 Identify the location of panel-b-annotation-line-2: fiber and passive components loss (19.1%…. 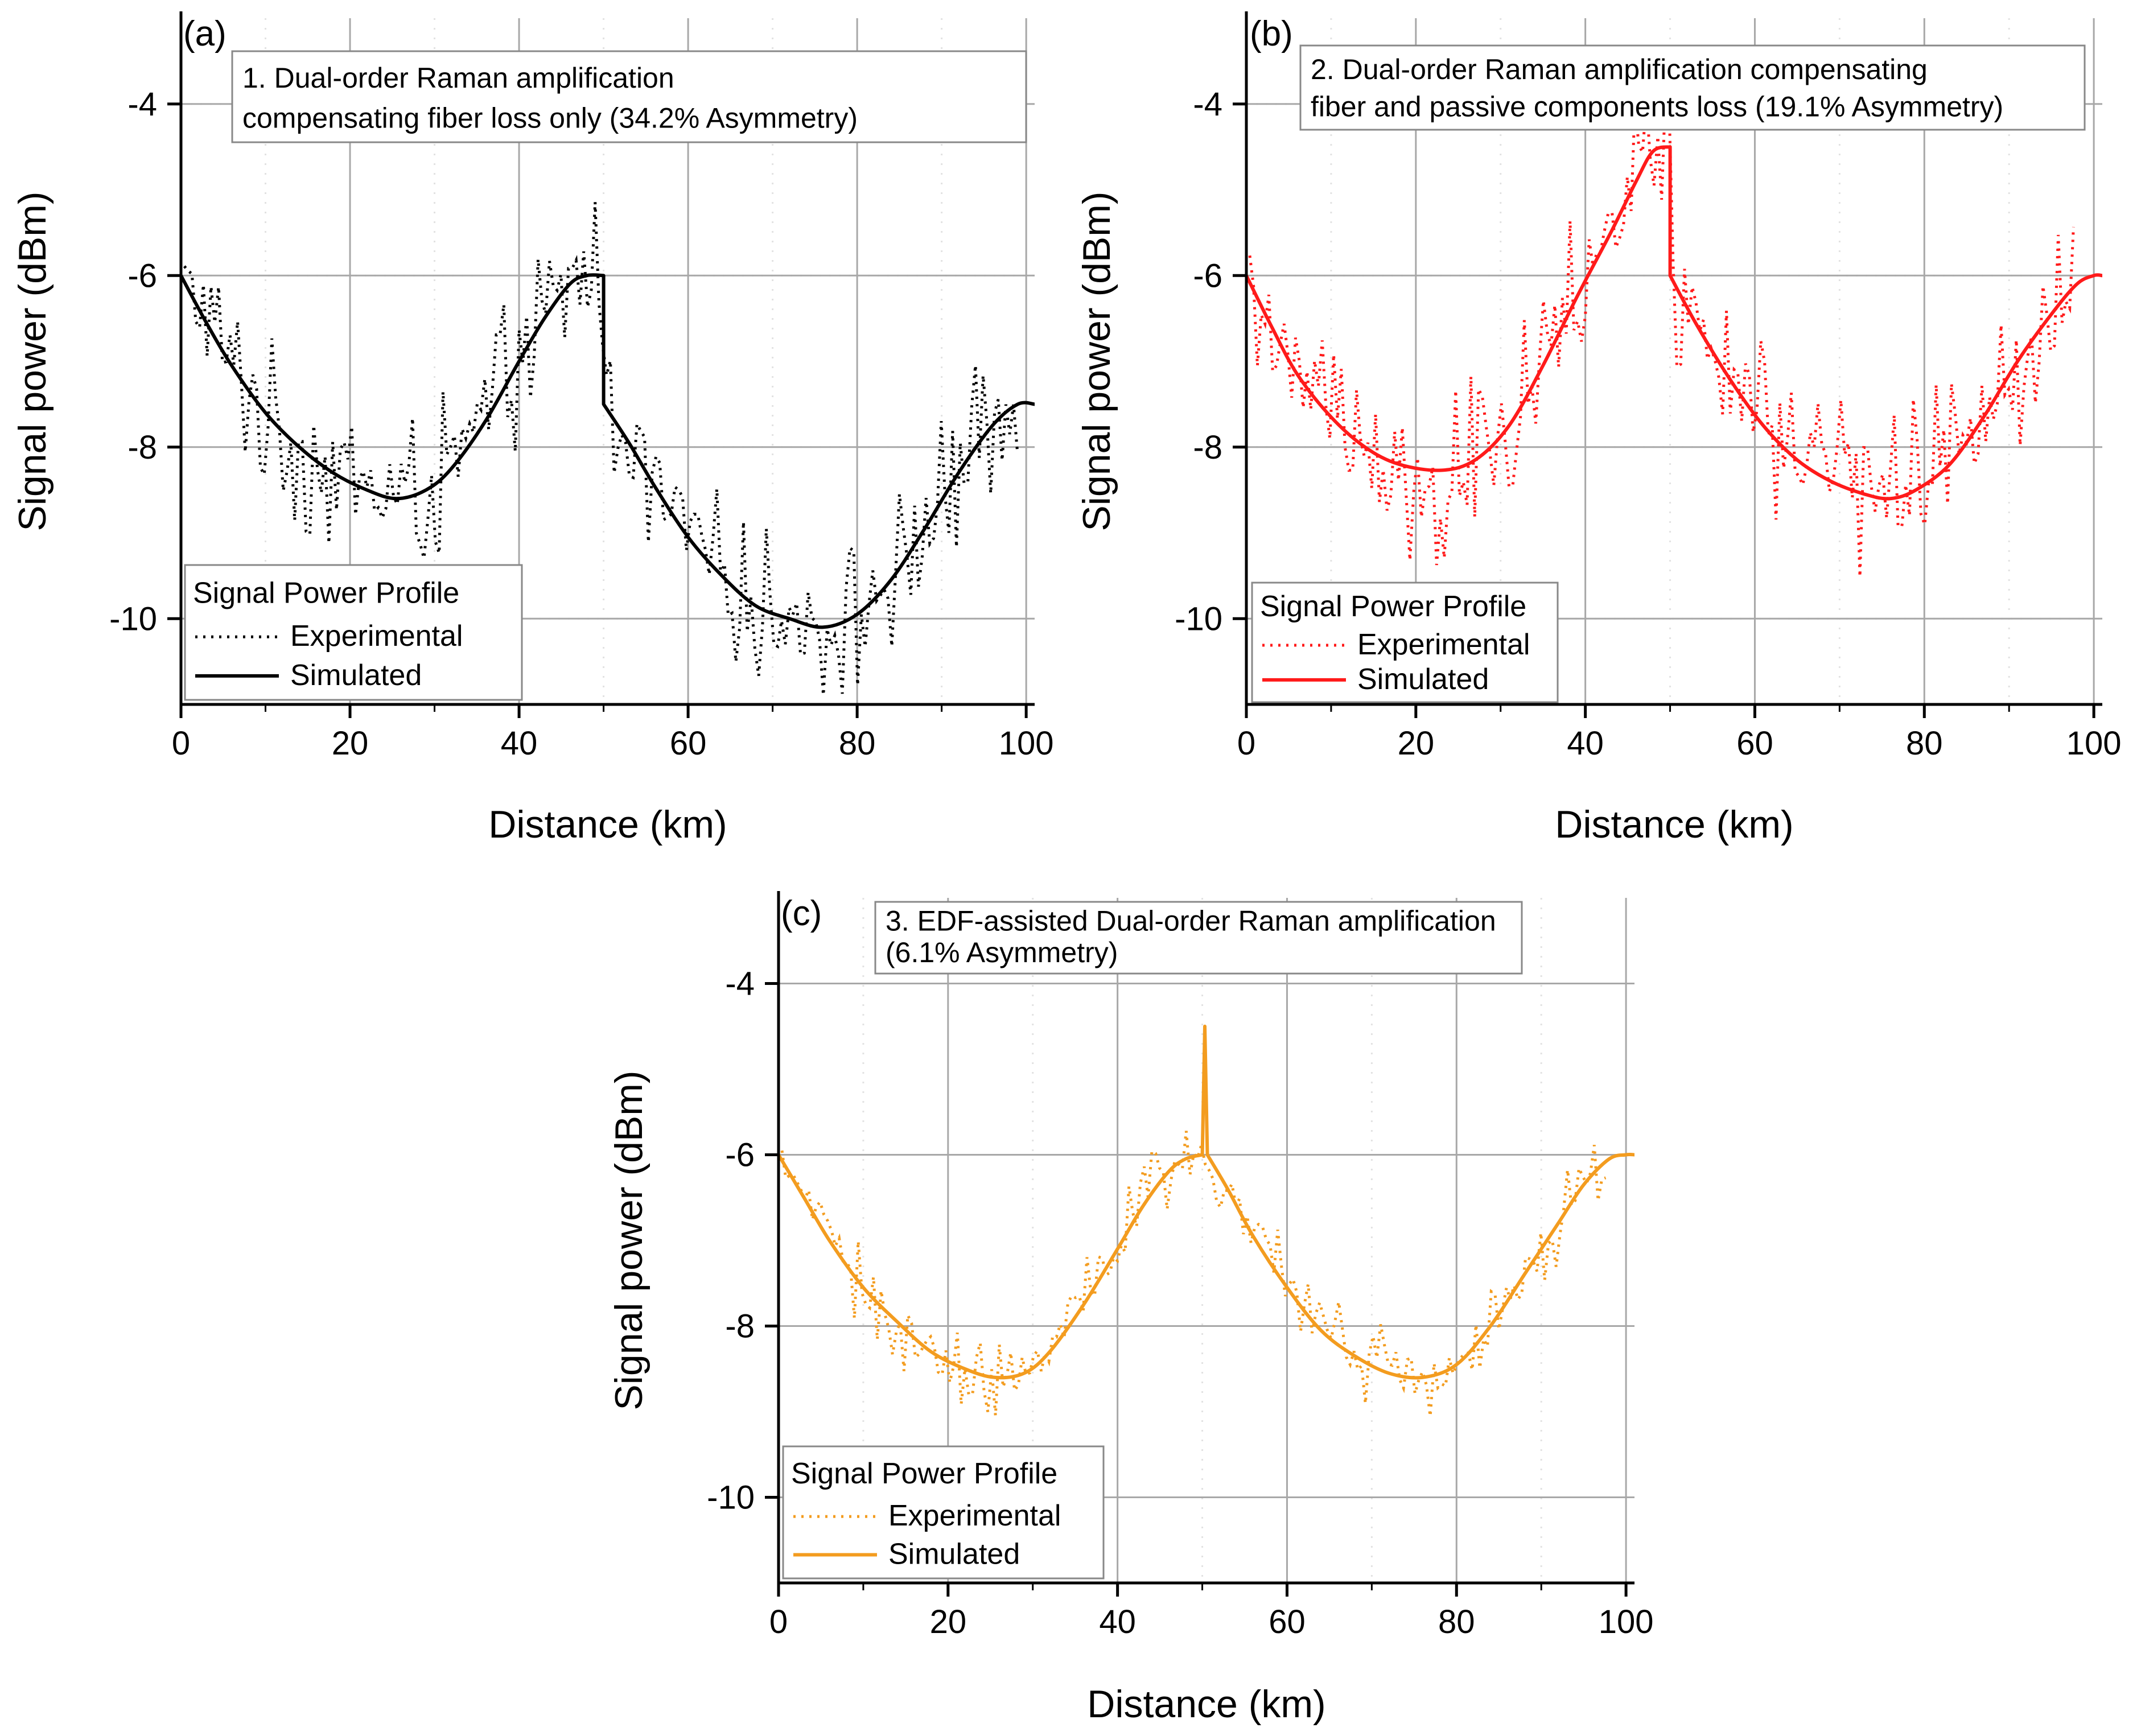
(1657, 106).